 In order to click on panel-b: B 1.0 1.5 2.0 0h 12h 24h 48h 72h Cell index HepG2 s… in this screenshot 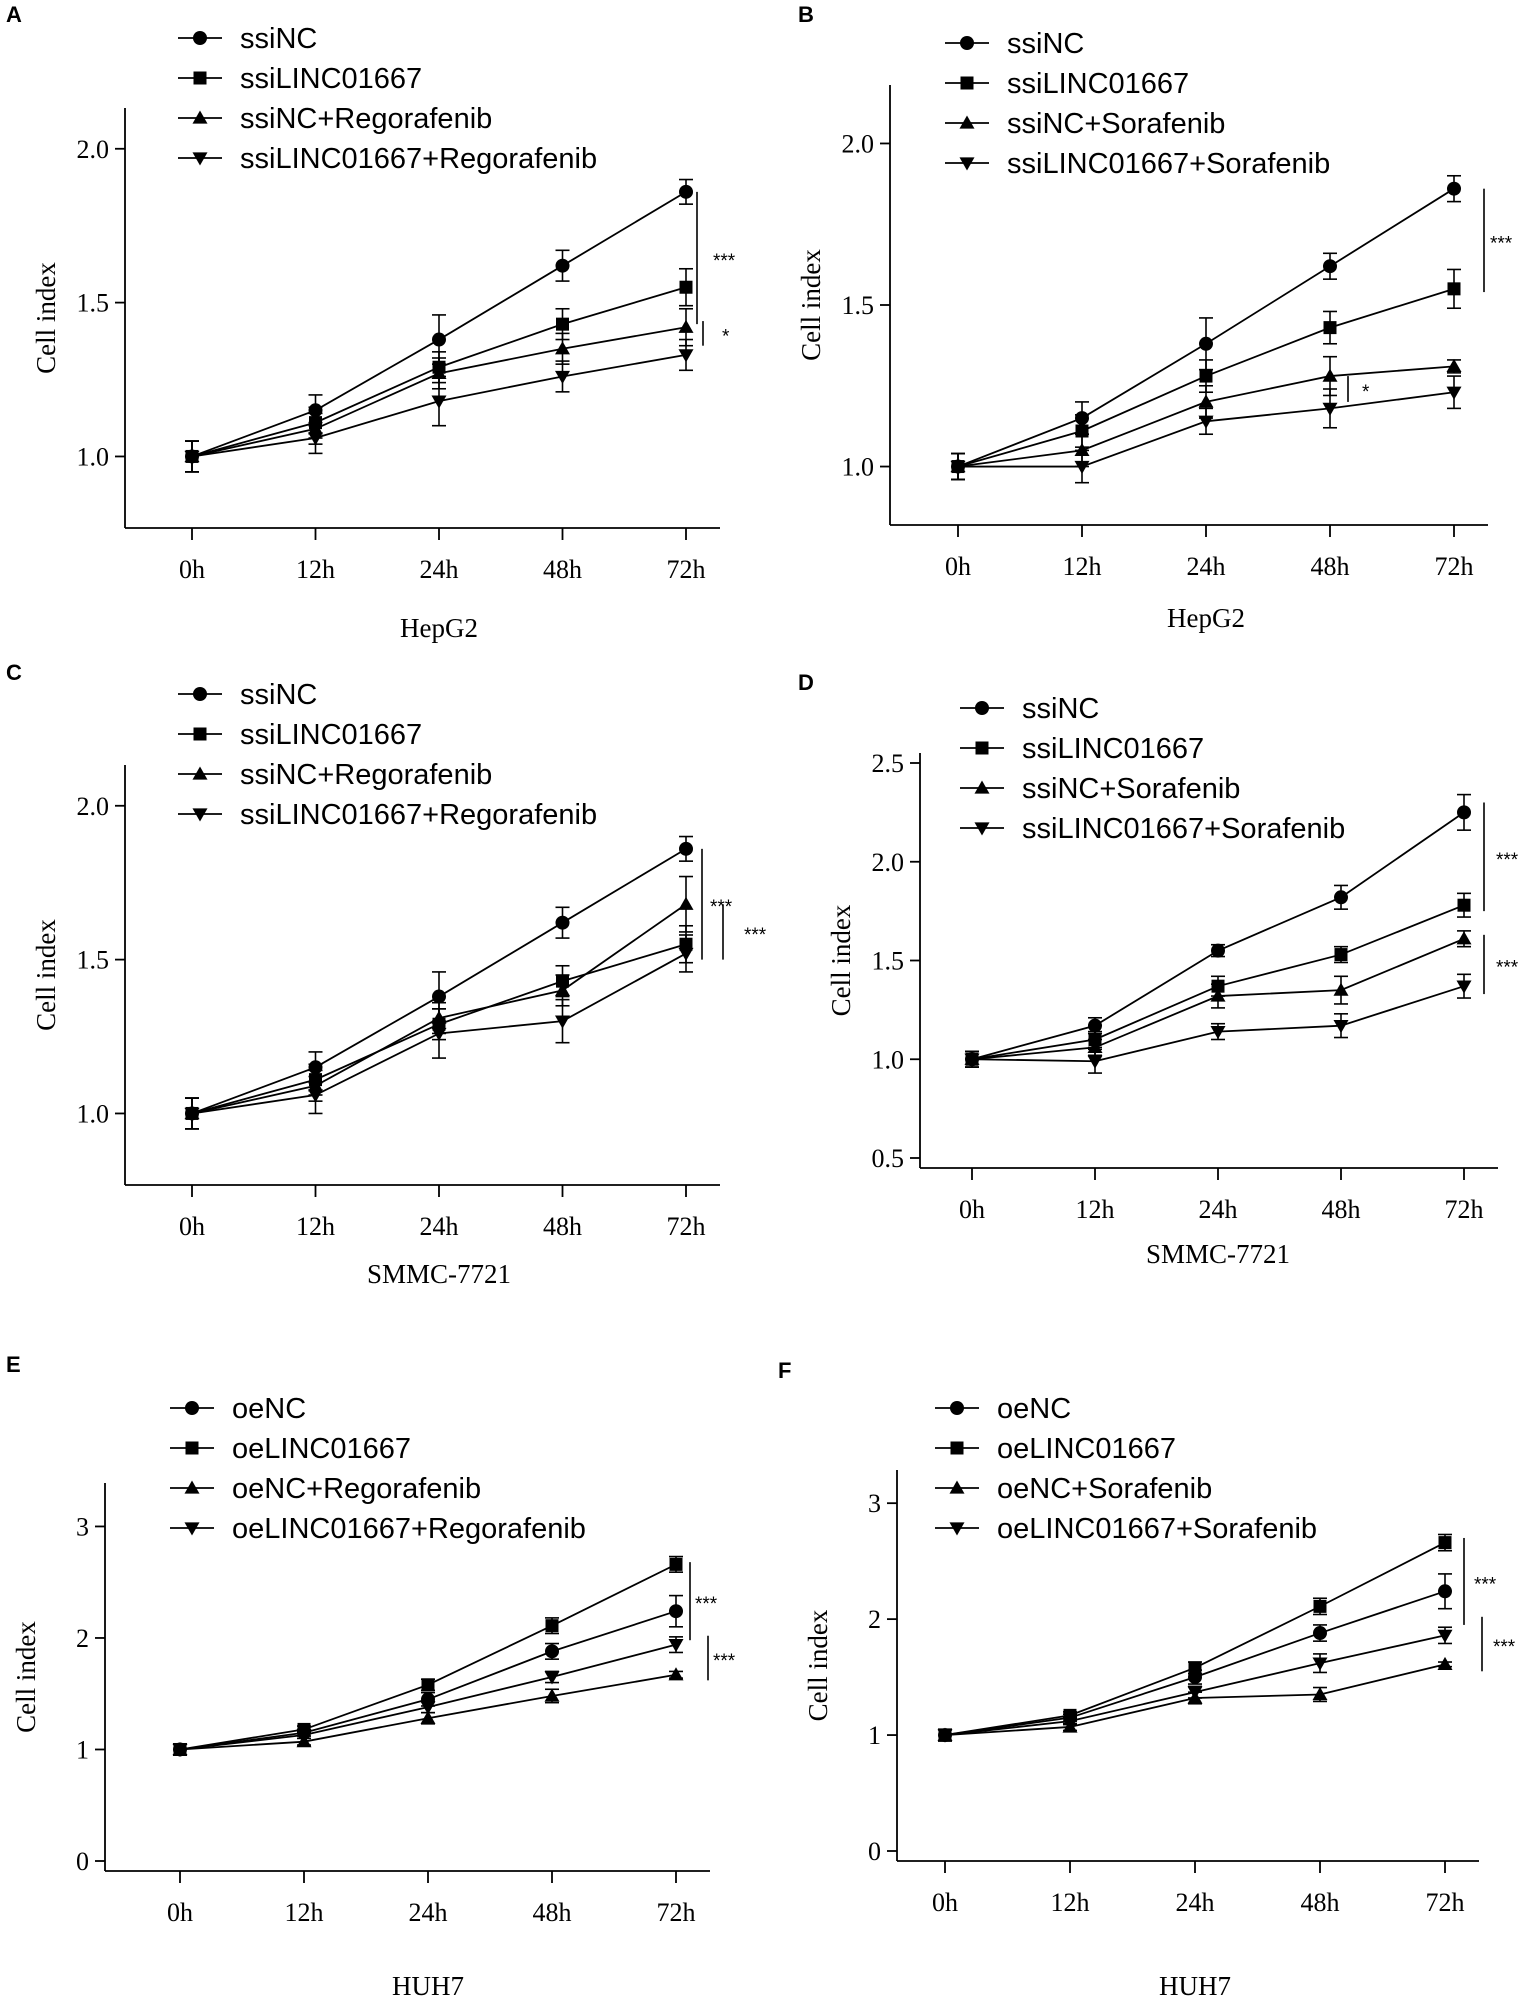, I will do `click(1154, 317)`.